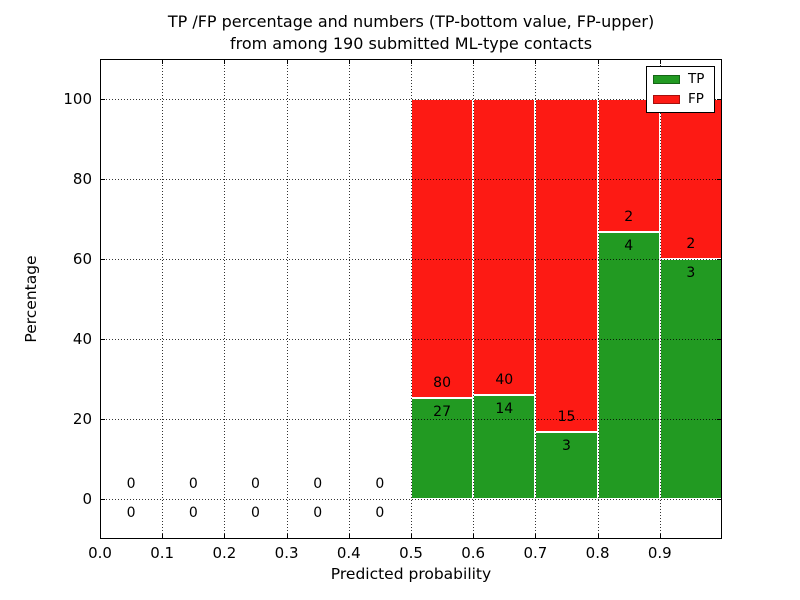  What do you see at coordinates (696, 98) in the screenshot?
I see `legend-label-fp: FP` at bounding box center [696, 98].